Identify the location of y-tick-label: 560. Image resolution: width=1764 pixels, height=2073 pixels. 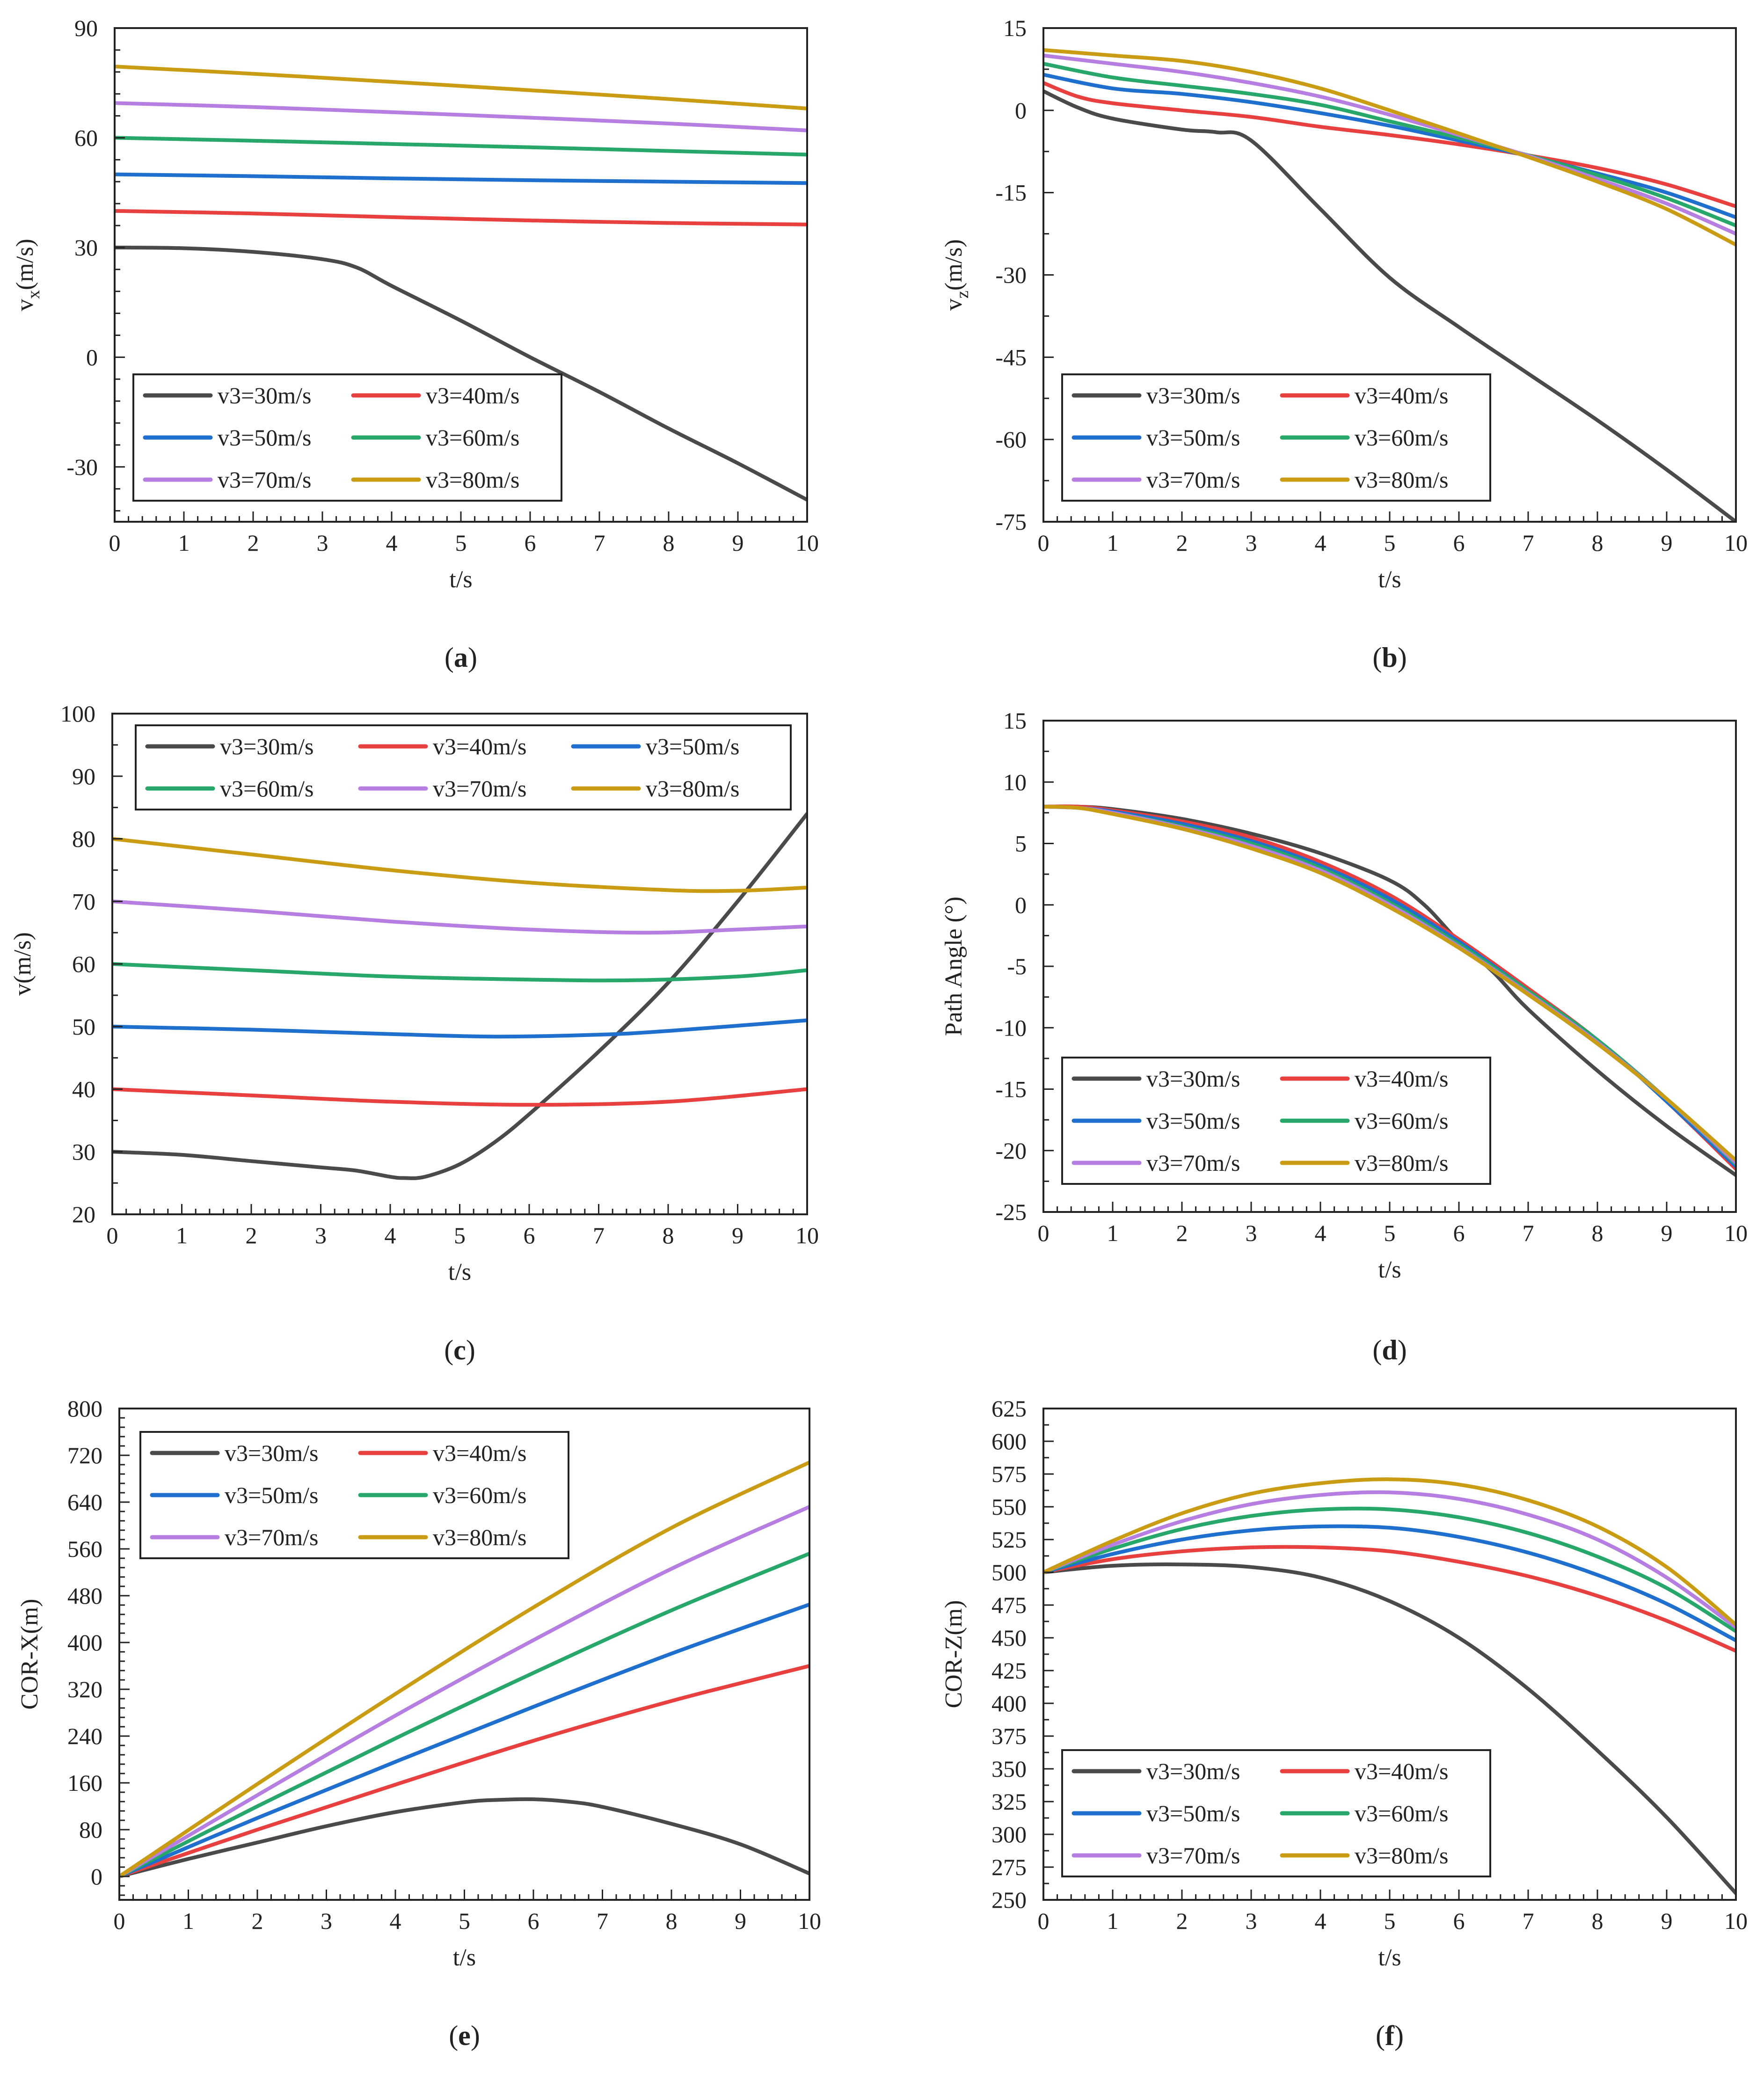
(84, 1549).